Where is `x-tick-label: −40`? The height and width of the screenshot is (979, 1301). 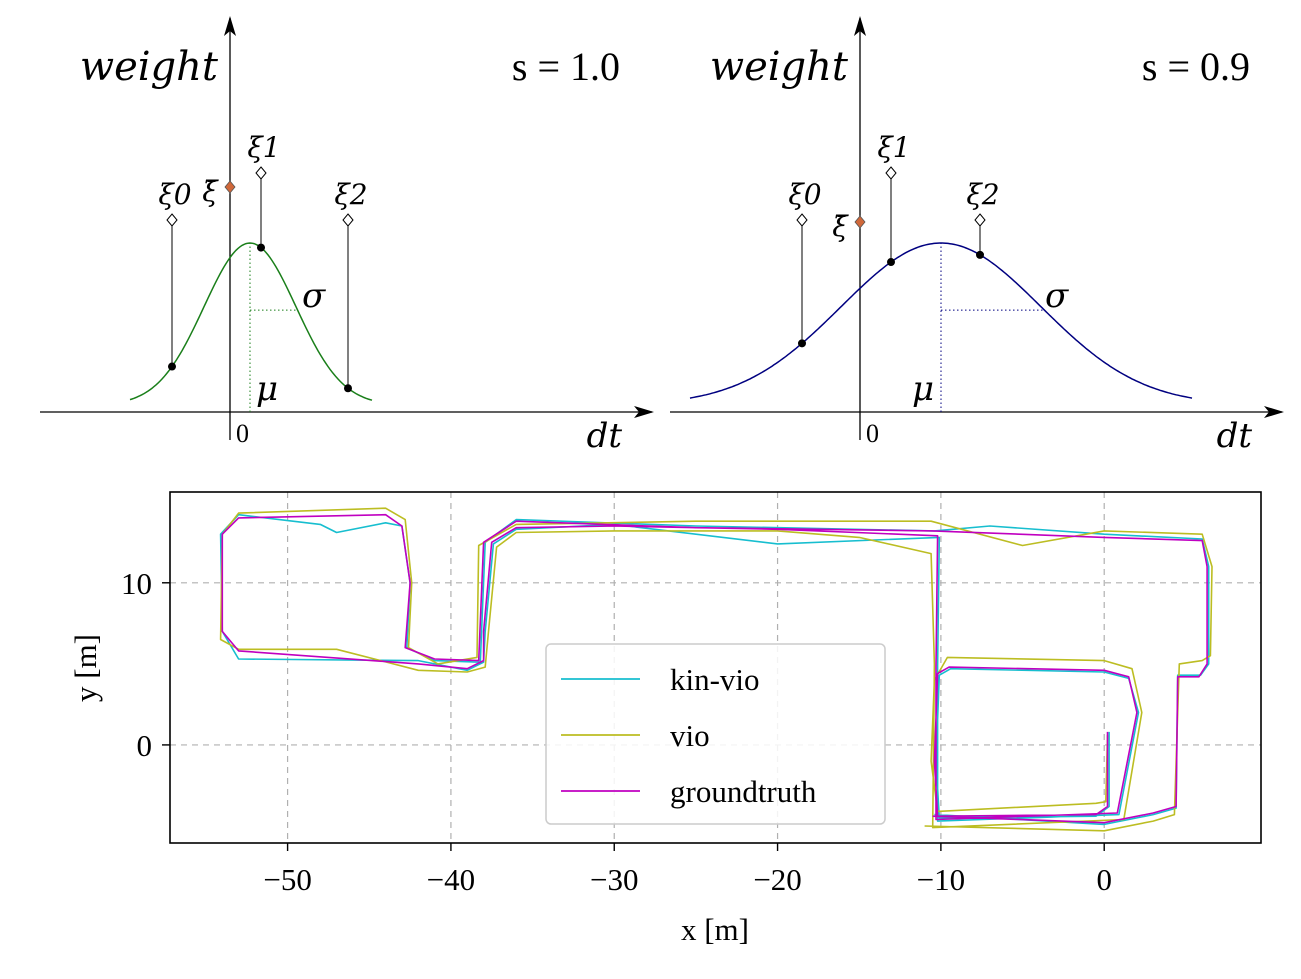
x-tick-label: −40 is located at coordinates (451, 879).